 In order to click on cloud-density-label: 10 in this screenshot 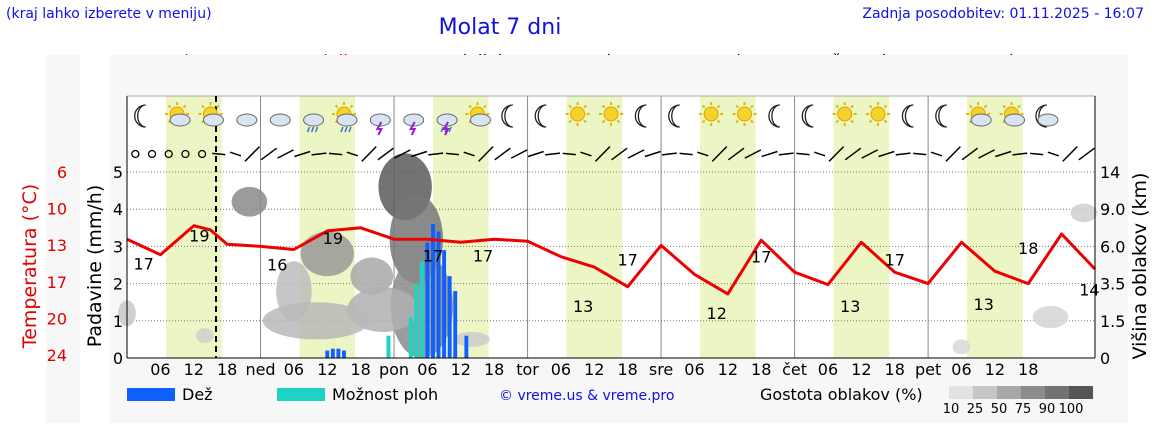, I will do `click(951, 409)`.